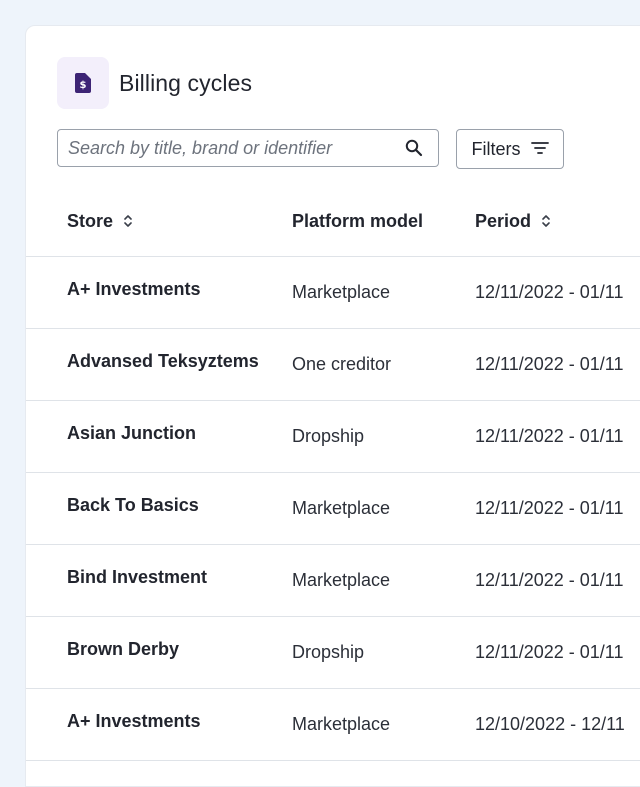 The height and width of the screenshot is (787, 640). Describe the element at coordinates (133, 505) in the screenshot. I see `store-cell: Back To Basics` at that location.